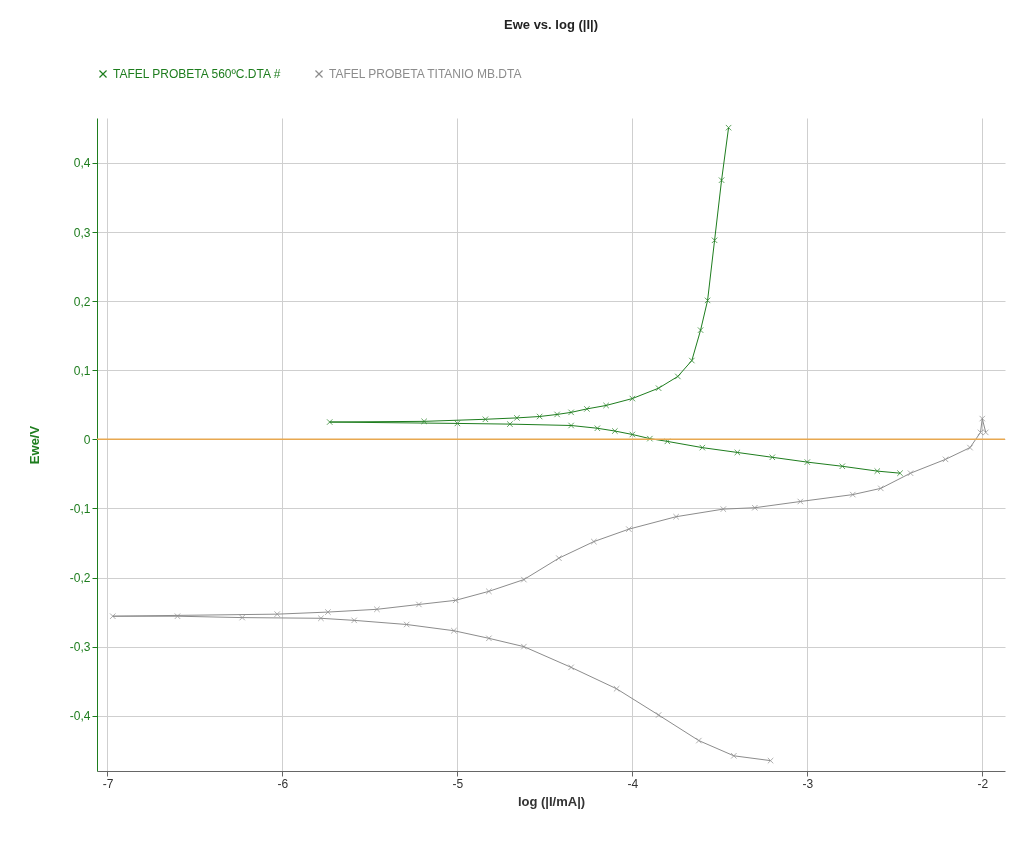 Image resolution: width=1024 pixels, height=842 pixels. I want to click on y-tick-label: 0,1, so click(82, 370).